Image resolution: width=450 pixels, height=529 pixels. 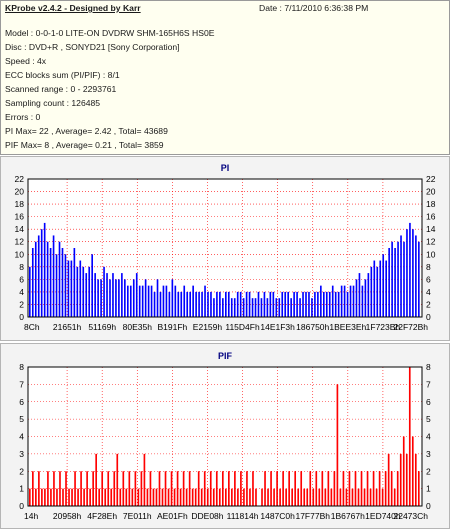 I want to click on pi-ytick-left: 4, so click(x=21, y=292).